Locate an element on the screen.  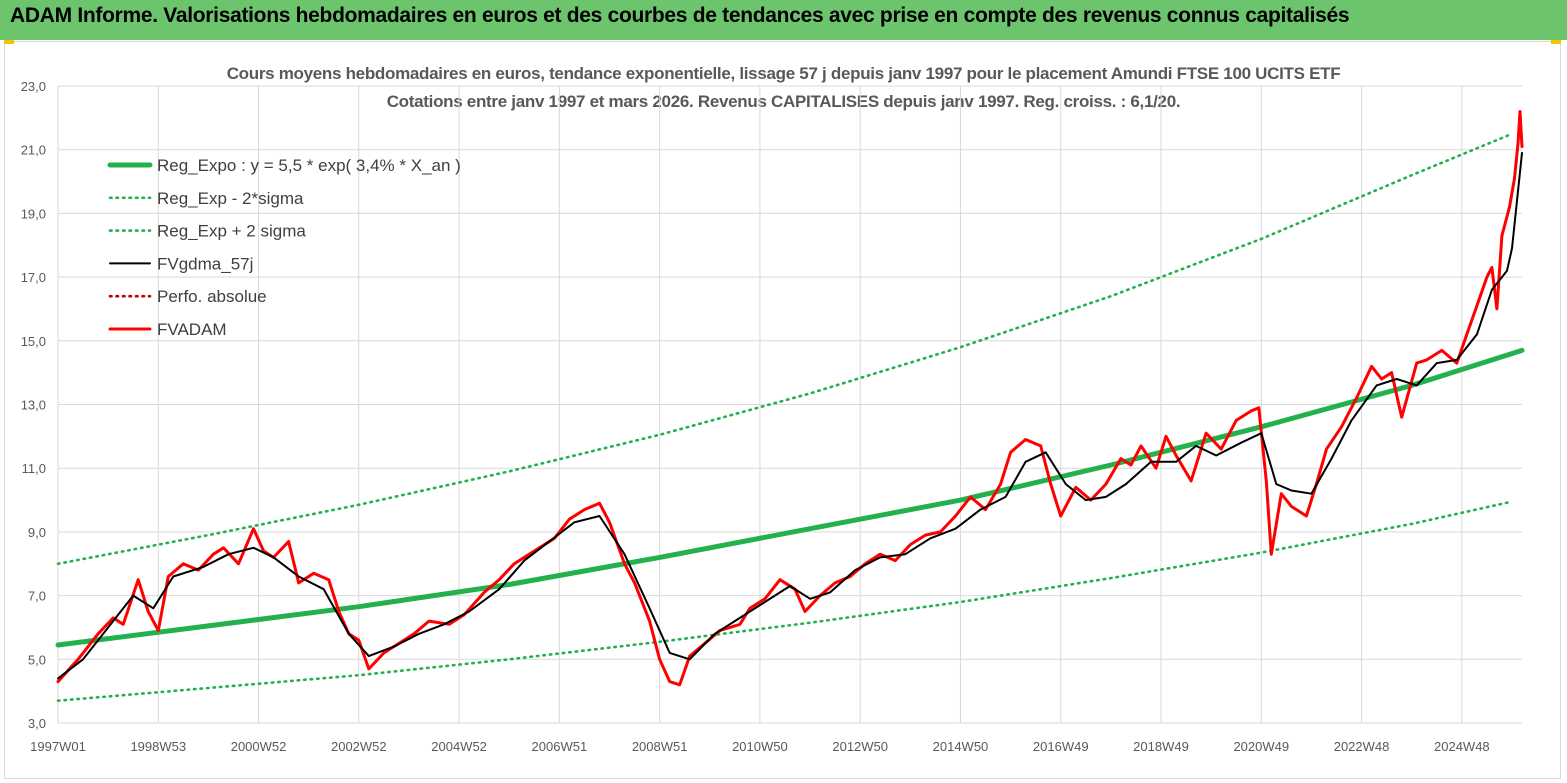
legend-entry-label: FVADAM is located at coordinates (192, 329).